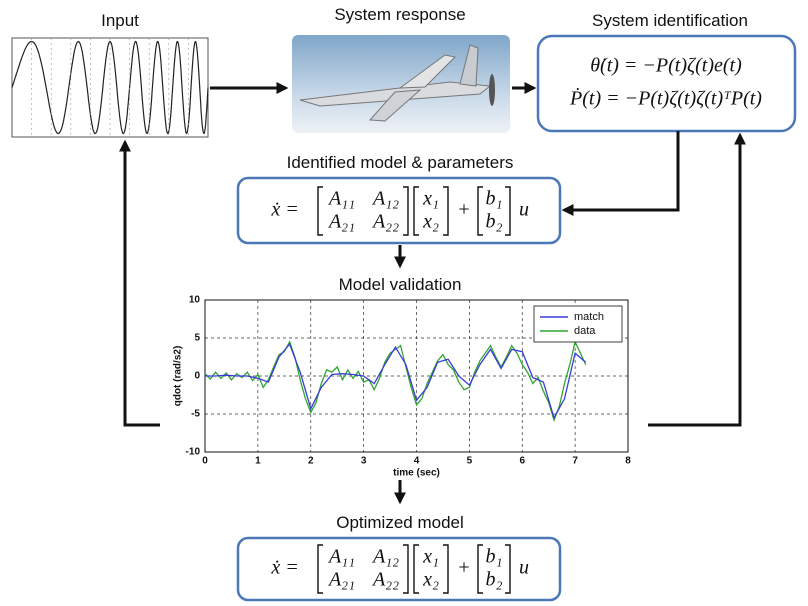 This screenshot has height=606, width=808. What do you see at coordinates (197, 338) in the screenshot?
I see `y-tick-label: 5` at bounding box center [197, 338].